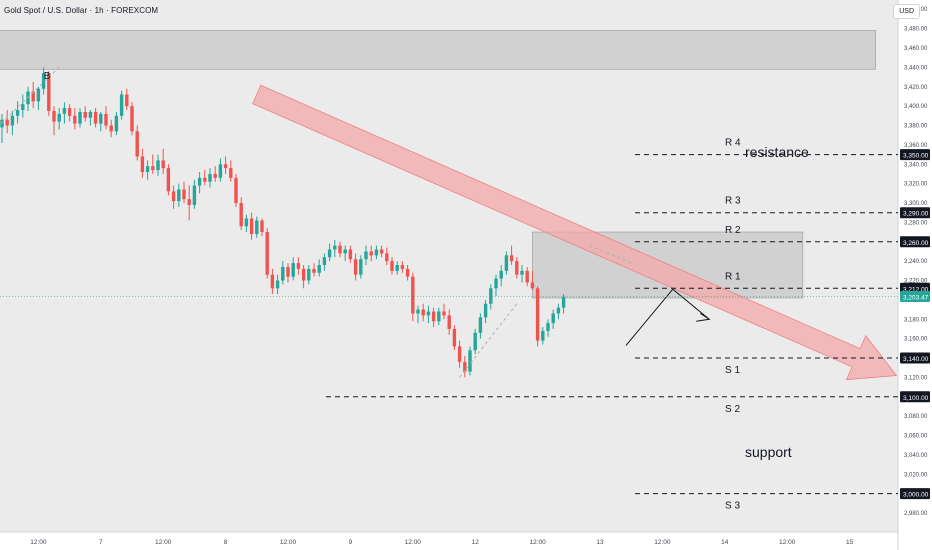  I want to click on y-tick-label: 3,020.00, so click(916, 475).